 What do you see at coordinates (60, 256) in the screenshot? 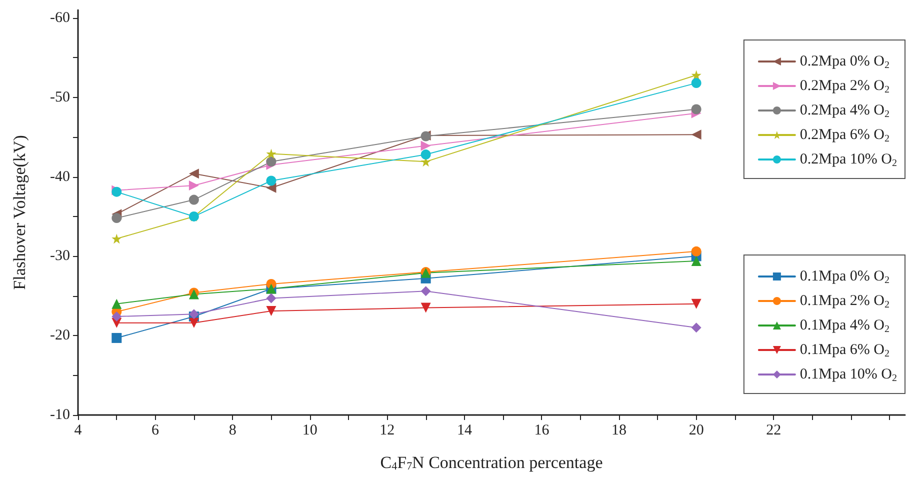
I see `y-tick-label: -30` at bounding box center [60, 256].